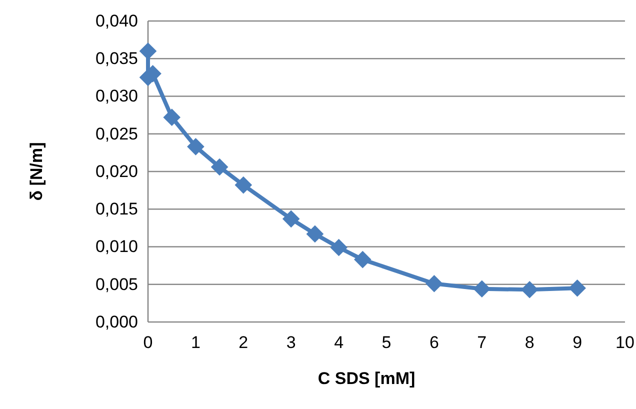 Image resolution: width=636 pixels, height=409 pixels. What do you see at coordinates (116, 171) in the screenshot?
I see `y-tick-label: 0,020` at bounding box center [116, 171].